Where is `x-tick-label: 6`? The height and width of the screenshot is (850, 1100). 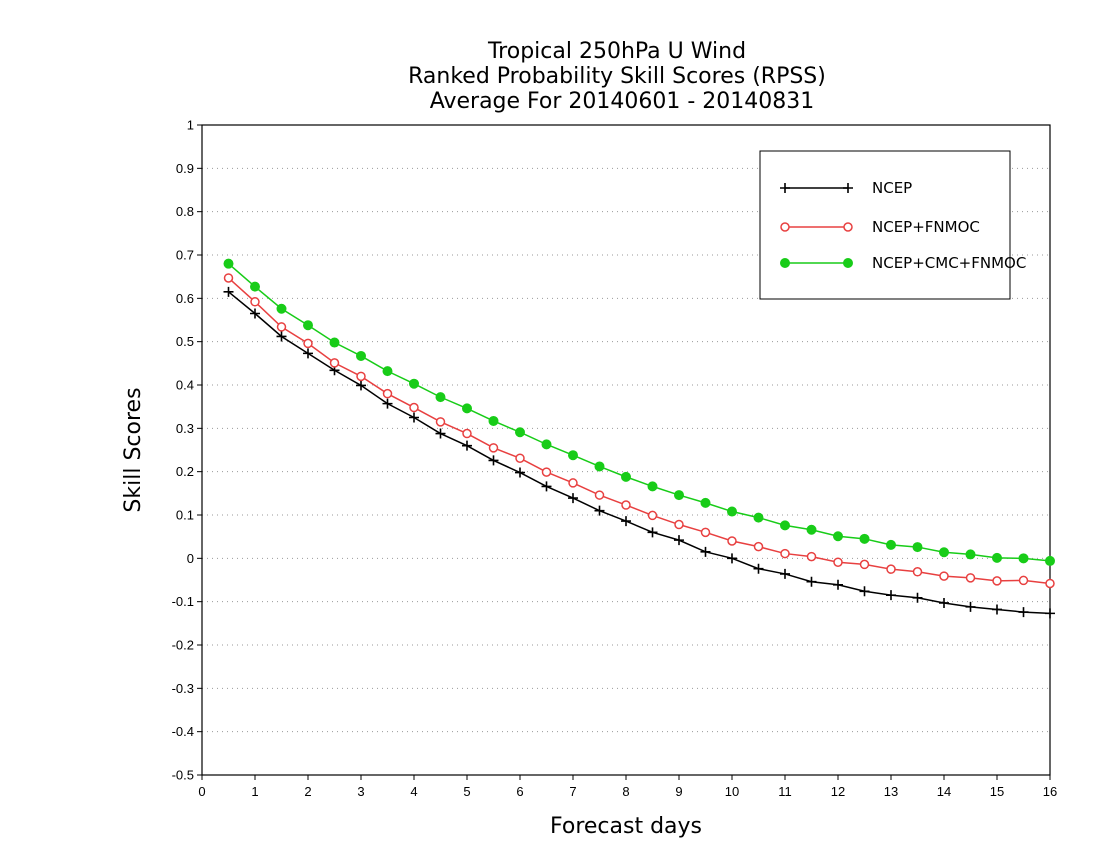 x-tick-label: 6 is located at coordinates (519, 791).